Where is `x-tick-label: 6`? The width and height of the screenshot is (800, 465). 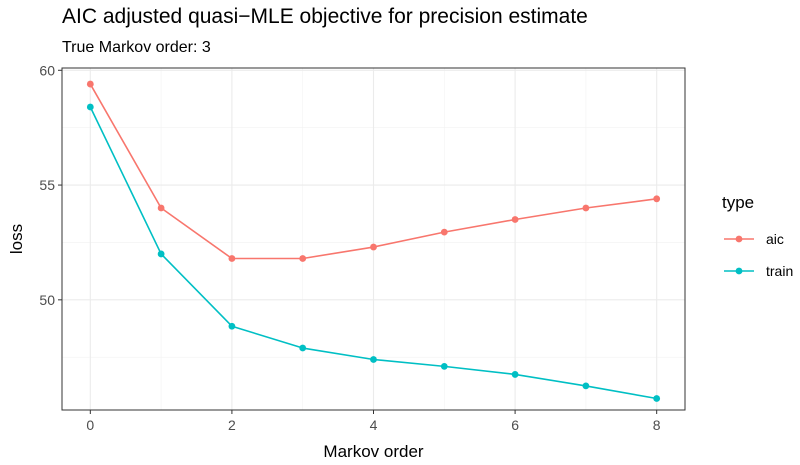 x-tick-label: 6 is located at coordinates (515, 425).